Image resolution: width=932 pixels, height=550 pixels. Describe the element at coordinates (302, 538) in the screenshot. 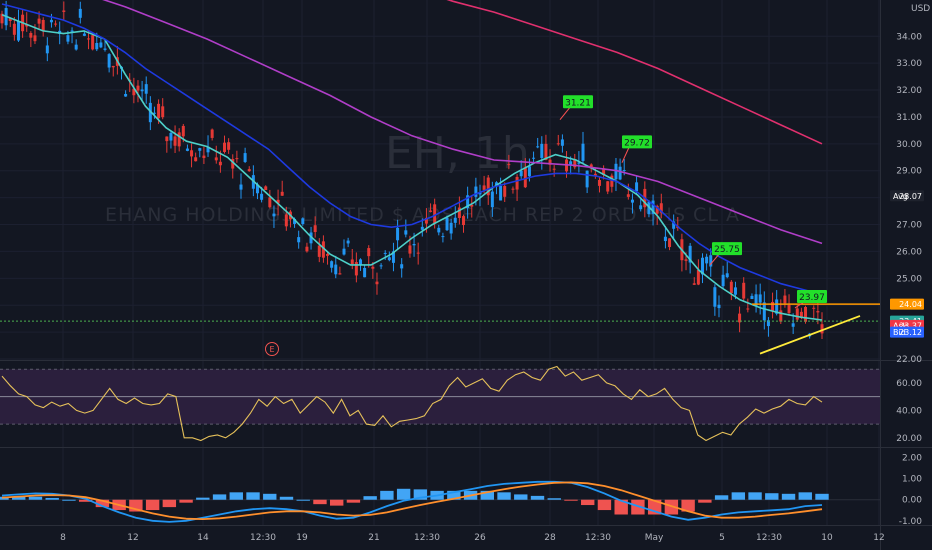

I see `time-tick-label: 19` at that location.